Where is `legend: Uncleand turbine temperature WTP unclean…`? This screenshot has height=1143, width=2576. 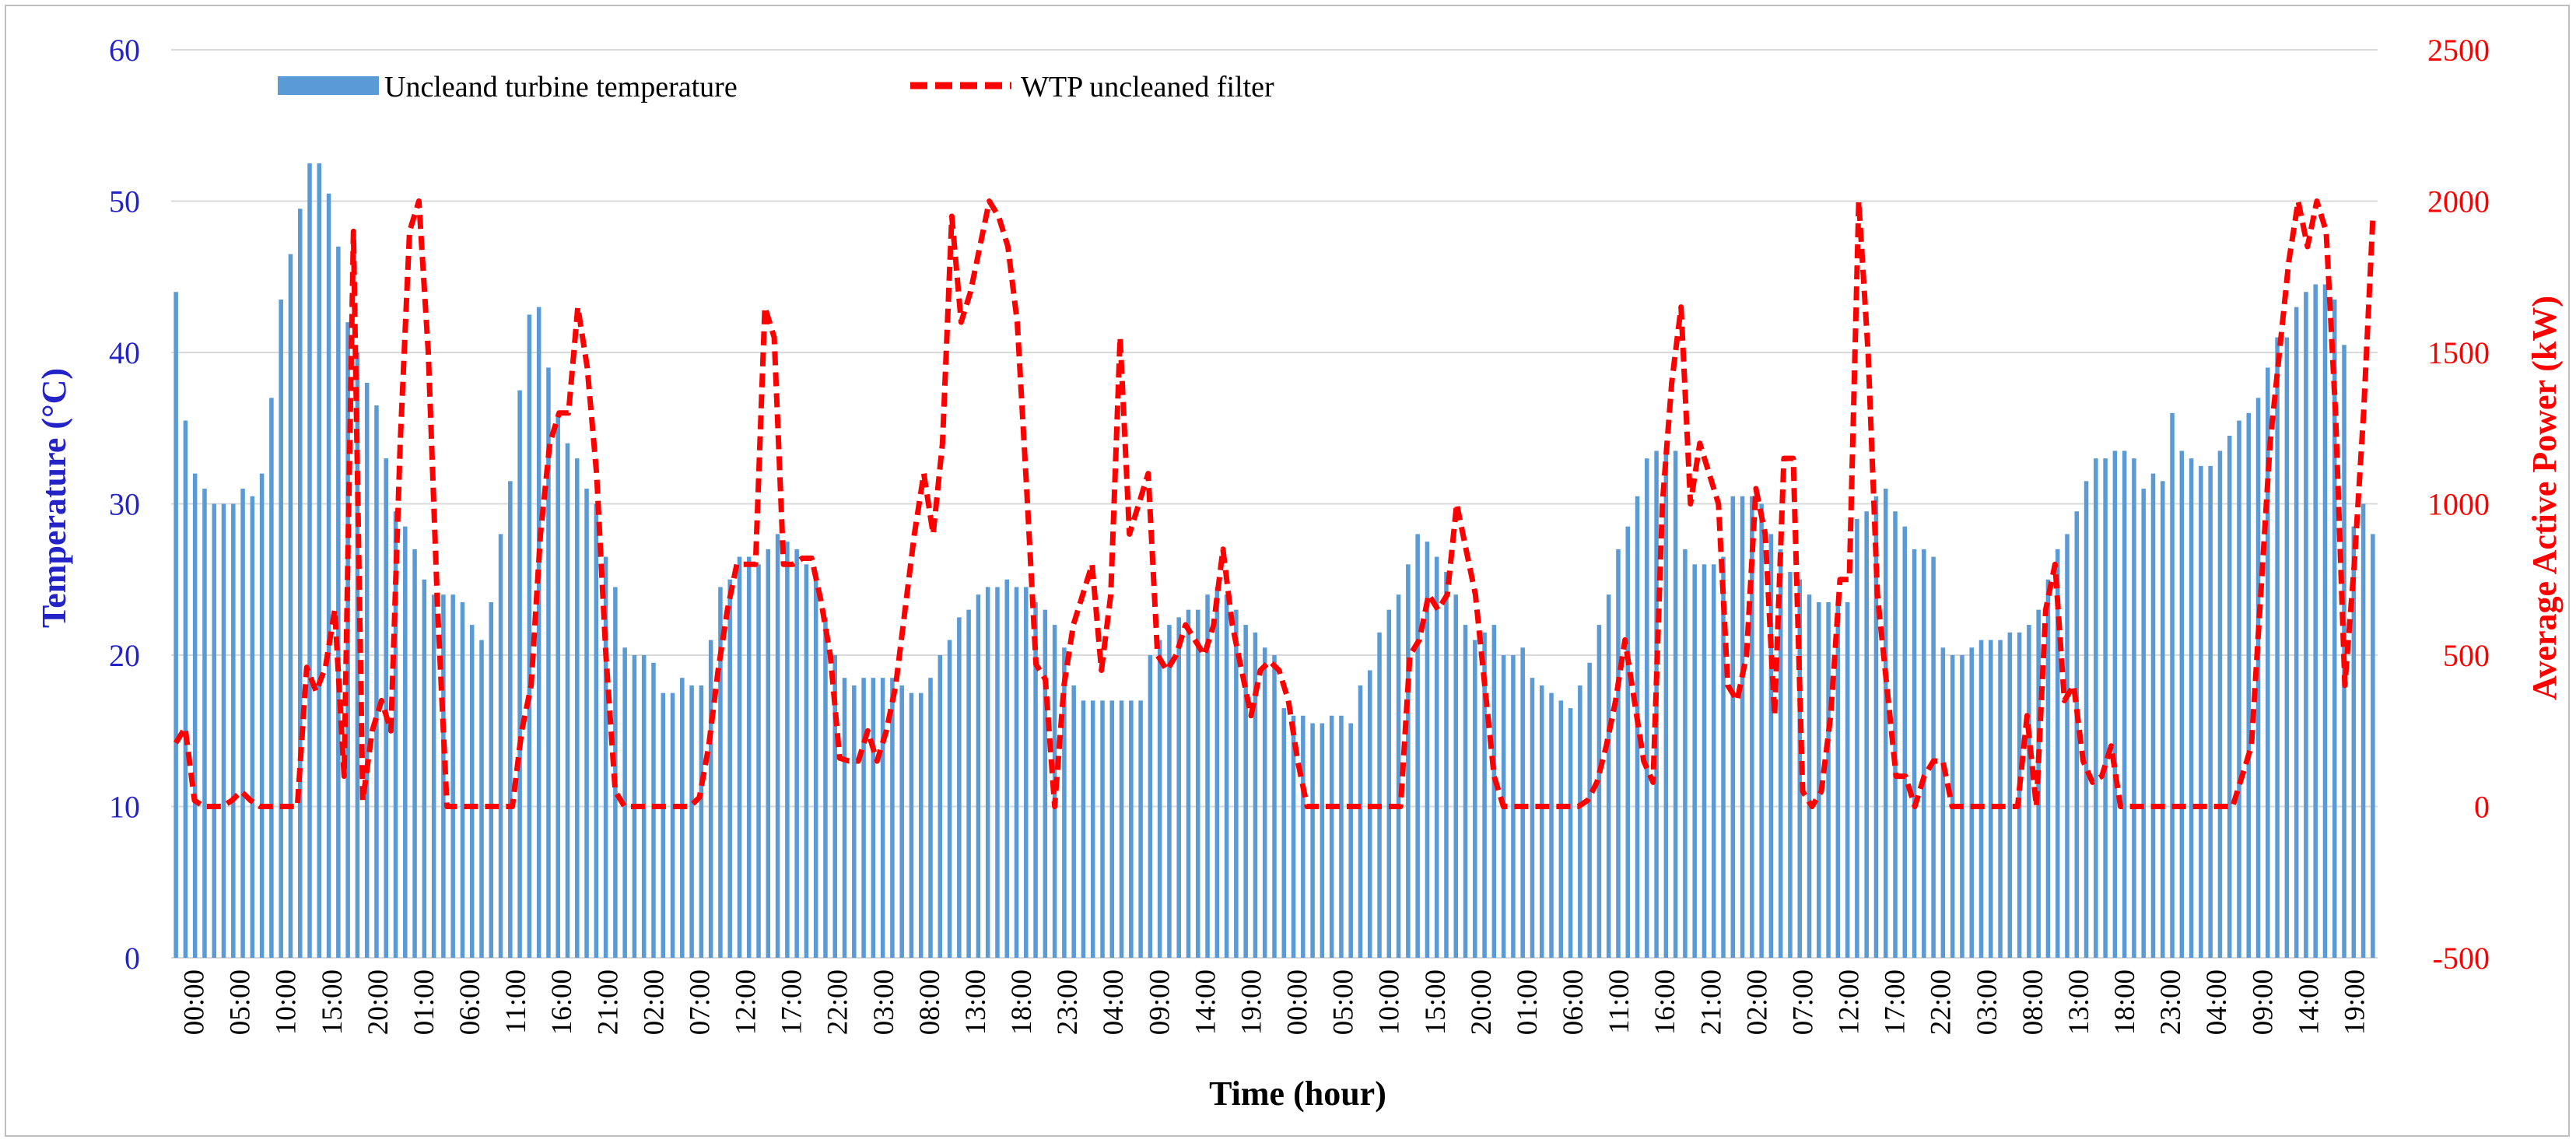 legend: Uncleand turbine temperature WTP unclean… is located at coordinates (776, 87).